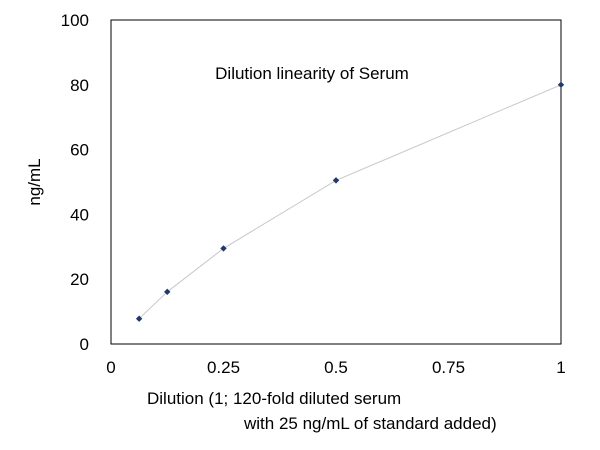 This screenshot has height=450, width=600. Describe the element at coordinates (79, 85) in the screenshot. I see `y-tick-label: 80` at that location.